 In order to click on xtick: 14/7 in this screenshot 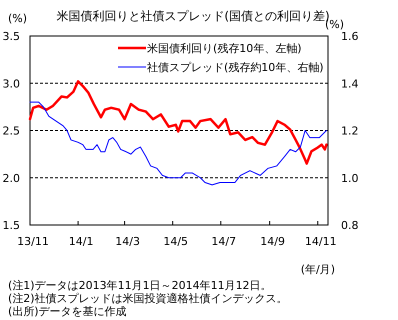, I will do `click(223, 241)`.